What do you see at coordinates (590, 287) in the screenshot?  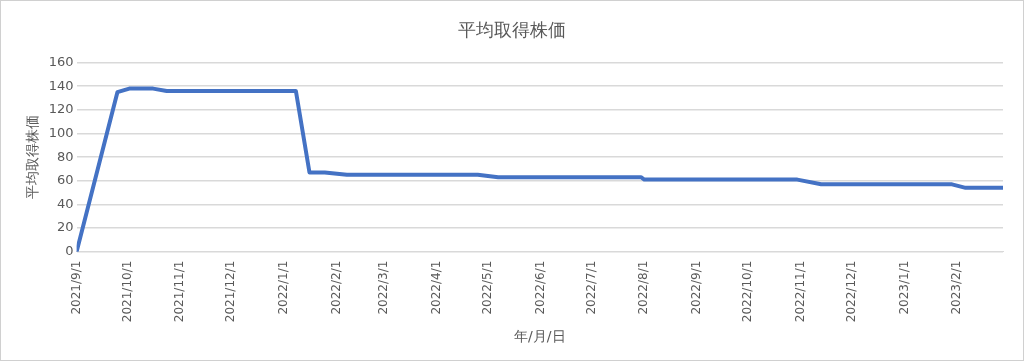 I see `x-tick-label: 2022/7/1` at bounding box center [590, 287].